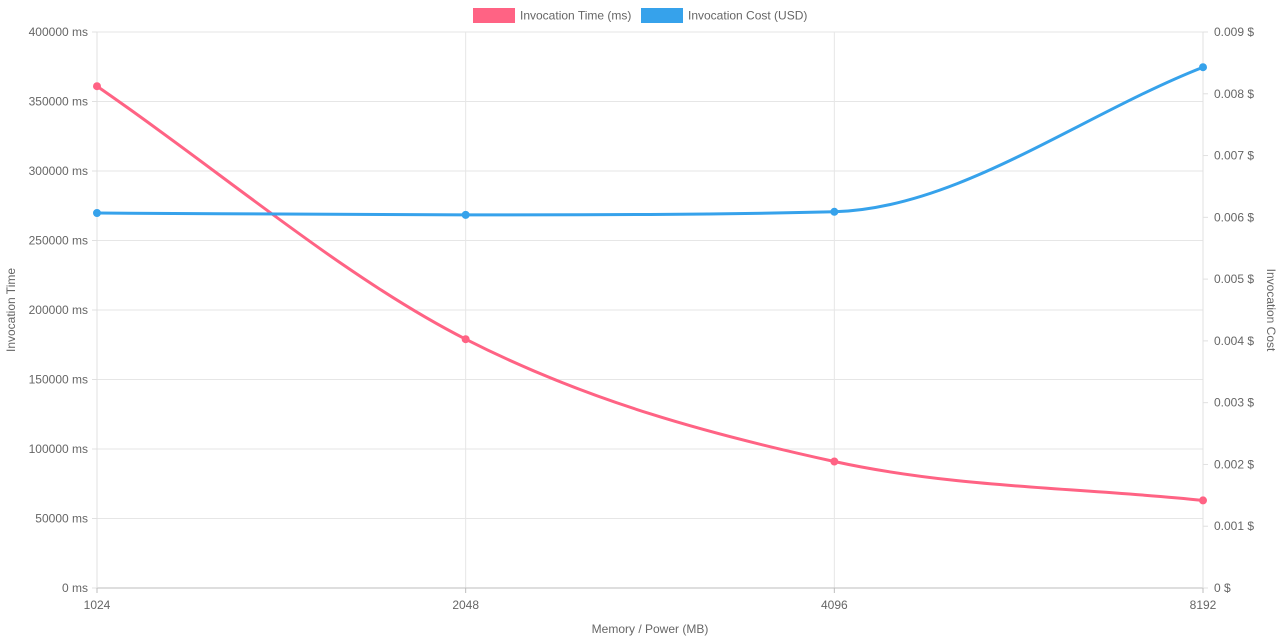 This screenshot has height=641, width=1282. I want to click on left-tick-label: 300000 ms, so click(58, 171).